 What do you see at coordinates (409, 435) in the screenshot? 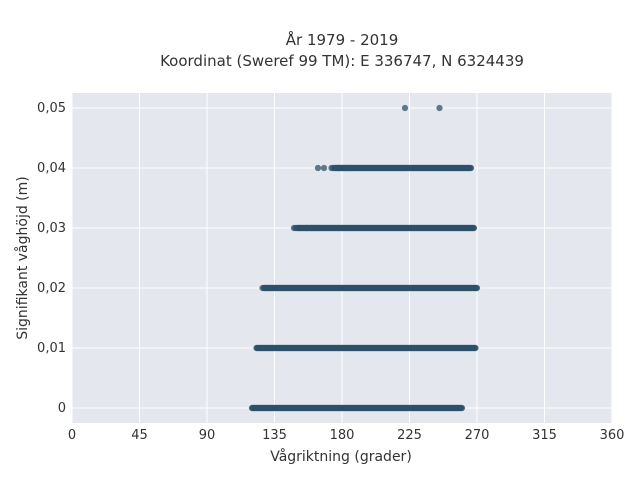
I see `x-tick-label: 225` at bounding box center [409, 435].